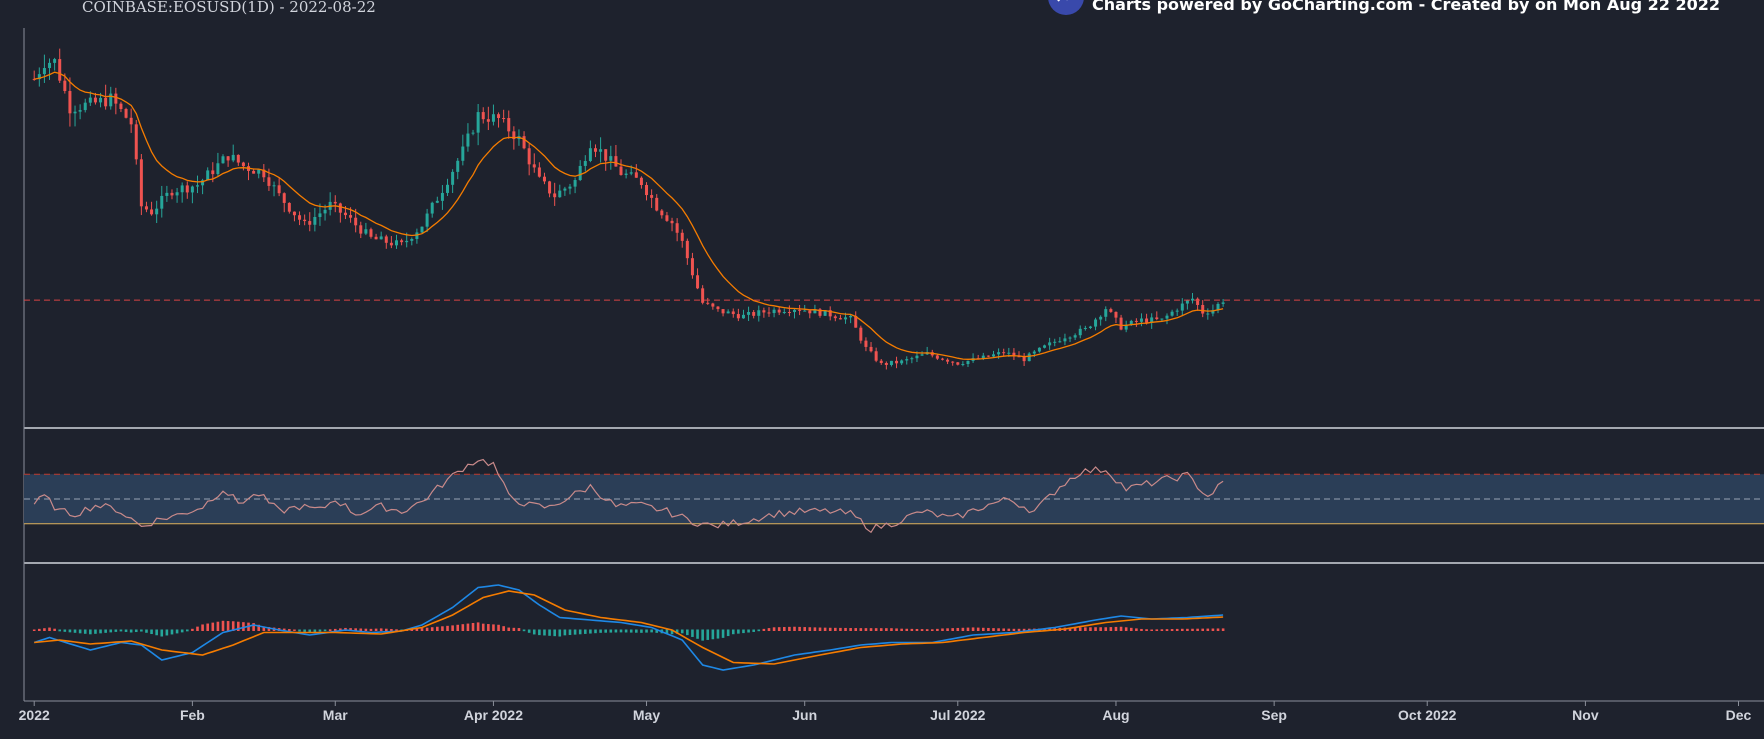  I want to click on x-tick-label: 2022, so click(34, 715).